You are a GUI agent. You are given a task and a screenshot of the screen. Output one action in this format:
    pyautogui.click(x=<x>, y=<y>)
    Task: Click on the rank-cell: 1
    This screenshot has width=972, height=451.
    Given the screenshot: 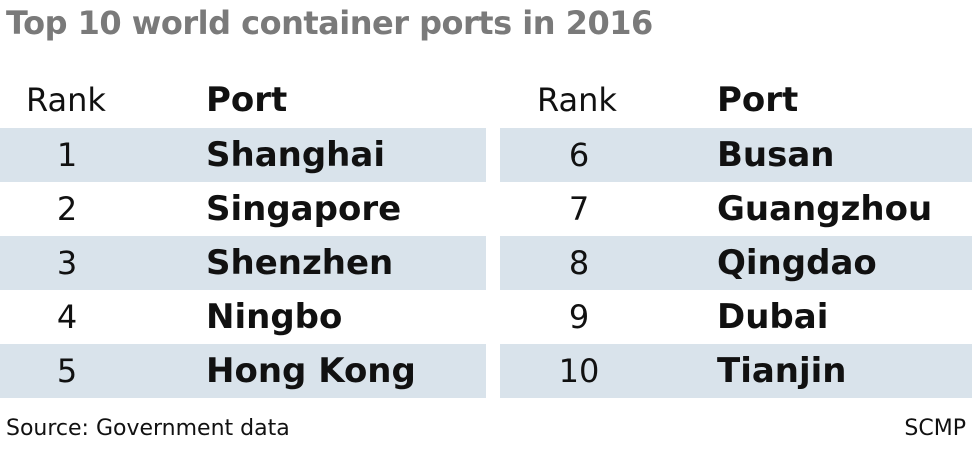 What is the action you would take?
    pyautogui.click(x=67, y=155)
    